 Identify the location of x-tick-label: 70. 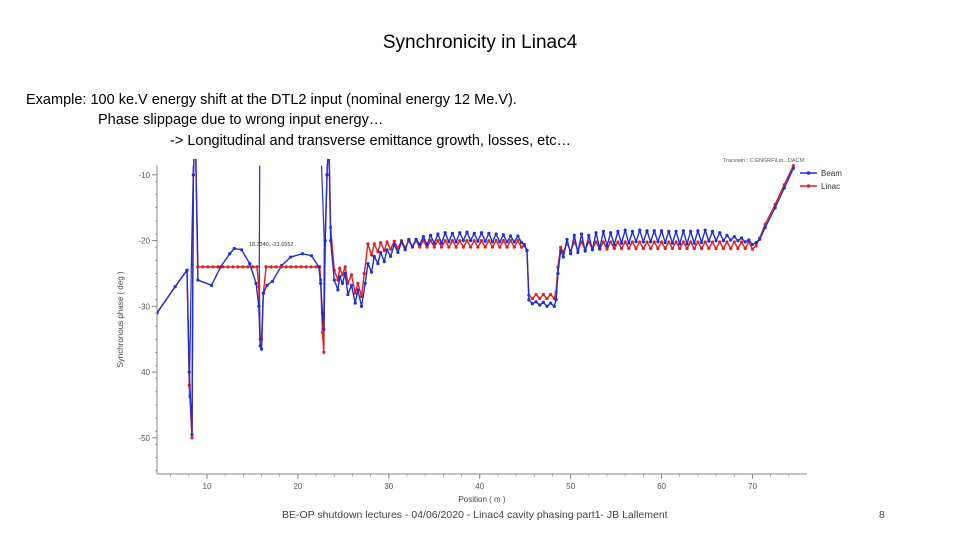
(752, 486).